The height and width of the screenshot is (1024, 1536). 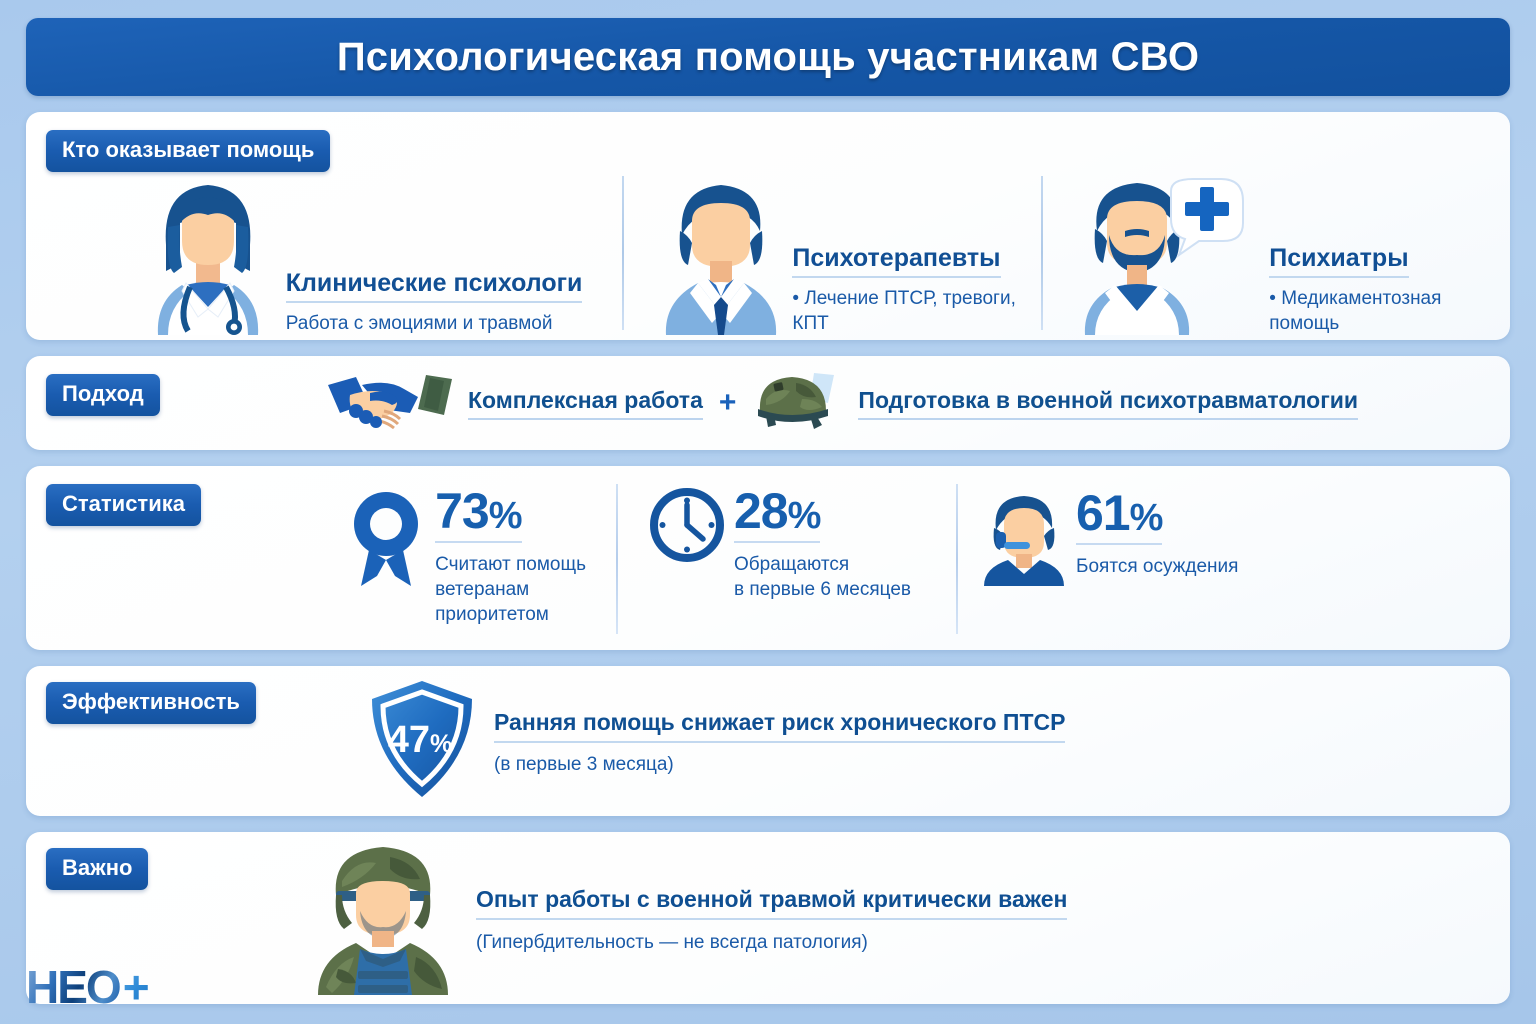 I want to click on stat-value: 28%, so click(x=778, y=514).